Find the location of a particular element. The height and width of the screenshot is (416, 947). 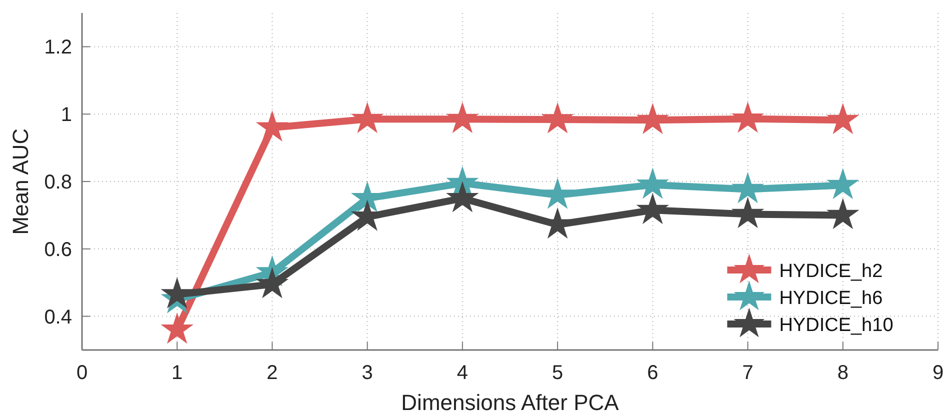

y-tick-label: 0.8 is located at coordinates (58, 183).